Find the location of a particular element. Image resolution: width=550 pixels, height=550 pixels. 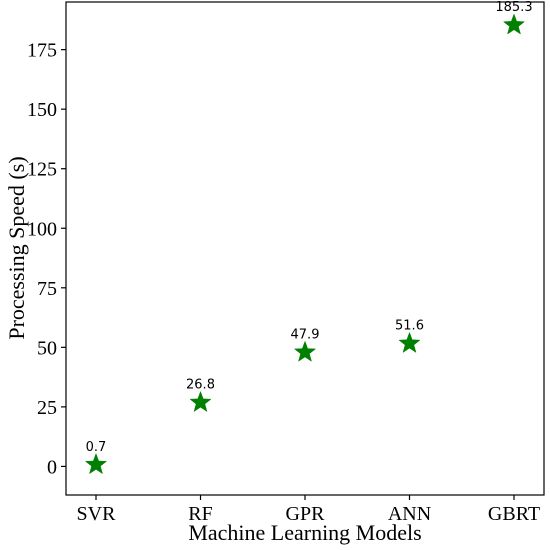

x-tick-label: RF is located at coordinates (200, 514).